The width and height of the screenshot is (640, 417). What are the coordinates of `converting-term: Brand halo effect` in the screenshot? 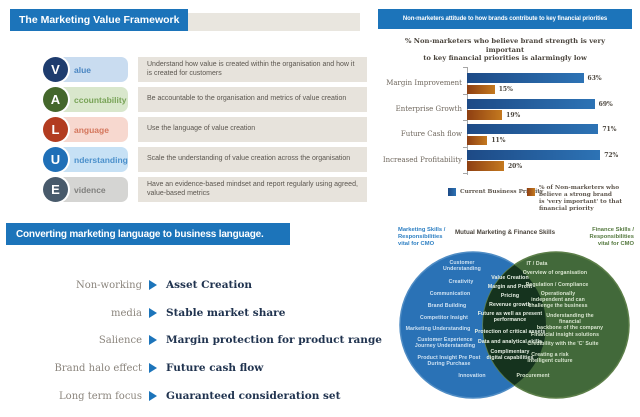 It's located at (98, 368).